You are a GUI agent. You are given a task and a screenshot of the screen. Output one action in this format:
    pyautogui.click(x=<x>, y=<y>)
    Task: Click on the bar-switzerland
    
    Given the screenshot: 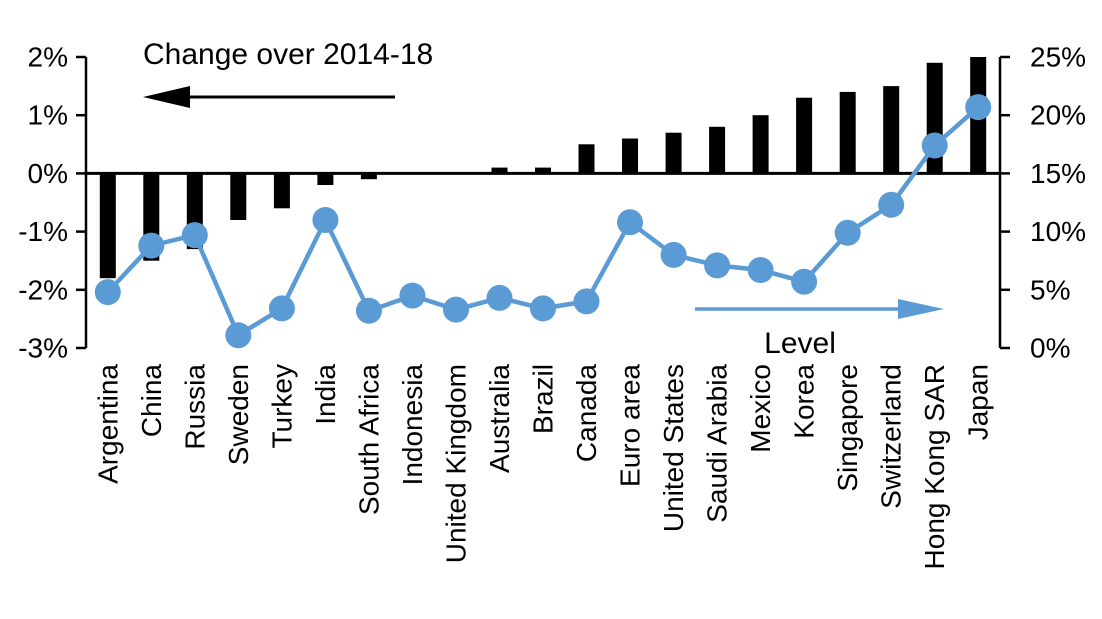 What is the action you would take?
    pyautogui.click(x=891, y=130)
    